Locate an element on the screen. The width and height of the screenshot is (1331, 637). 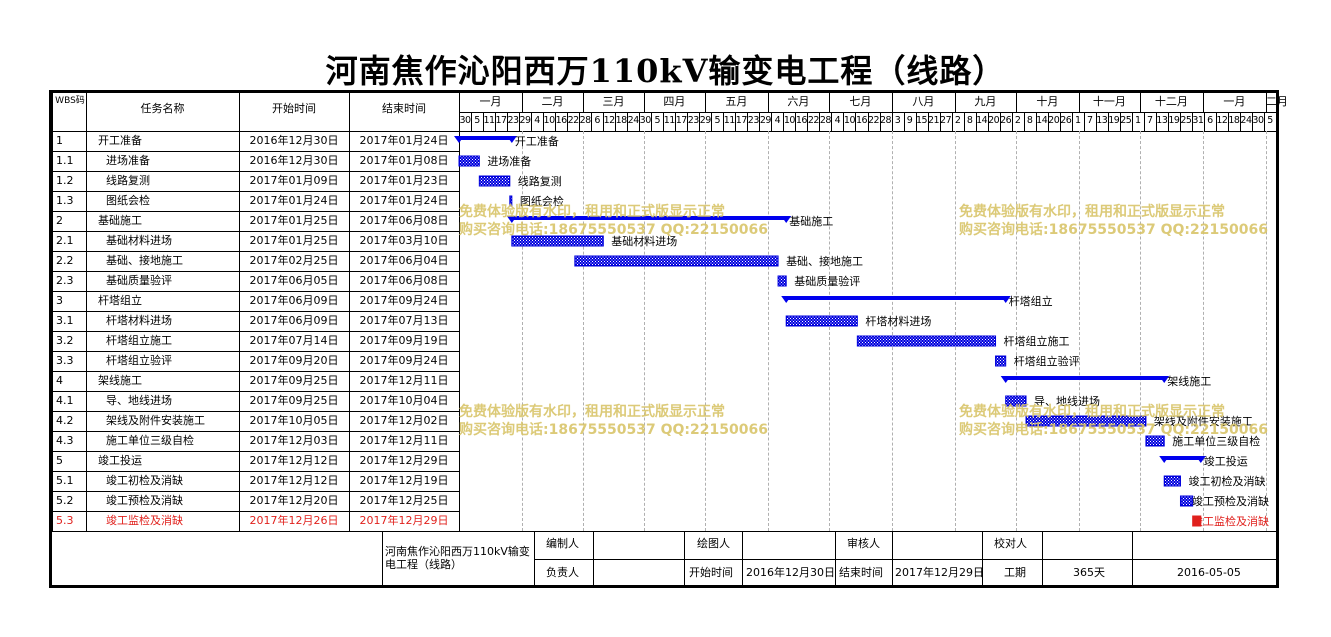
footer-reviewer-label: 审核人 is located at coordinates (863, 543).